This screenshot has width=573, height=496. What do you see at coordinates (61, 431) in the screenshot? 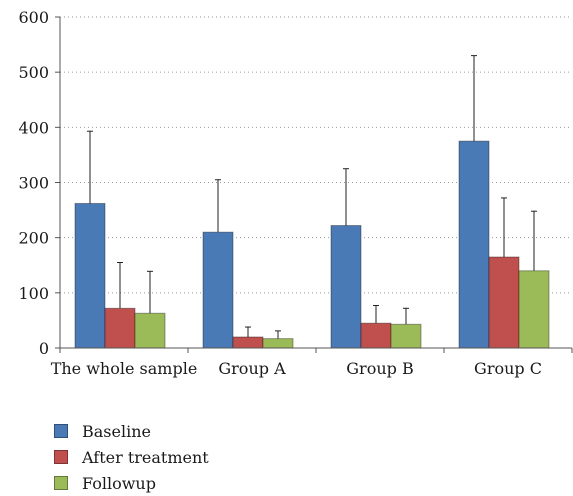
I see `legend-swatch-baseline` at bounding box center [61, 431].